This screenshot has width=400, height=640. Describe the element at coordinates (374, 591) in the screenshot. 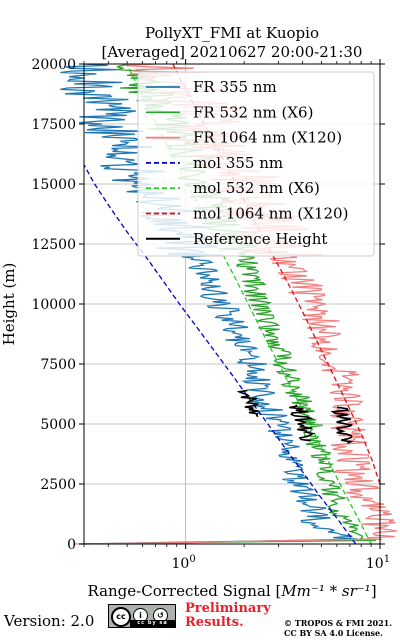

I see `x-axis-label-part-2: ]` at that location.